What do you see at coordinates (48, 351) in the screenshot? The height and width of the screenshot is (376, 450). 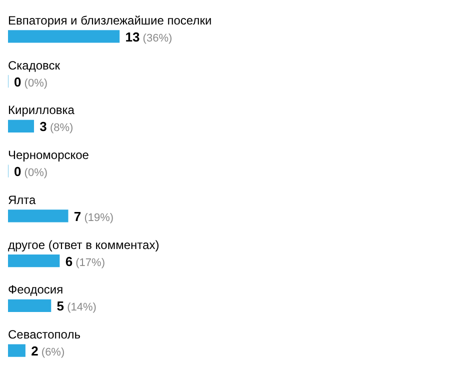 I see `data-label: 2 (6%)` at bounding box center [48, 351].